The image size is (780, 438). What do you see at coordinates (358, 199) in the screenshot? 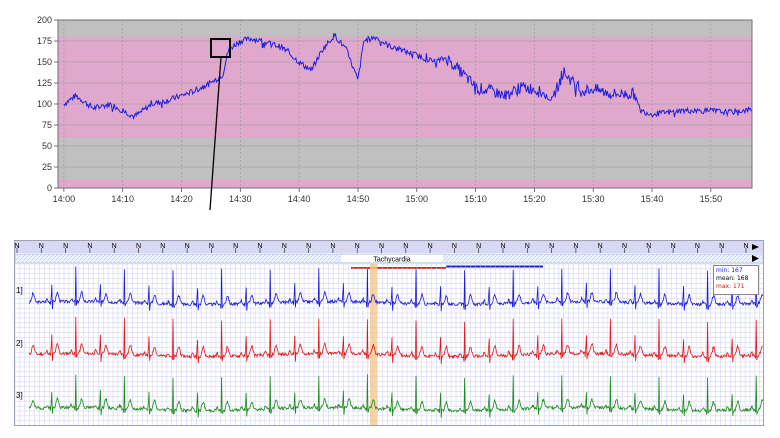
I see `x-tick-label: 14:50` at bounding box center [358, 199].